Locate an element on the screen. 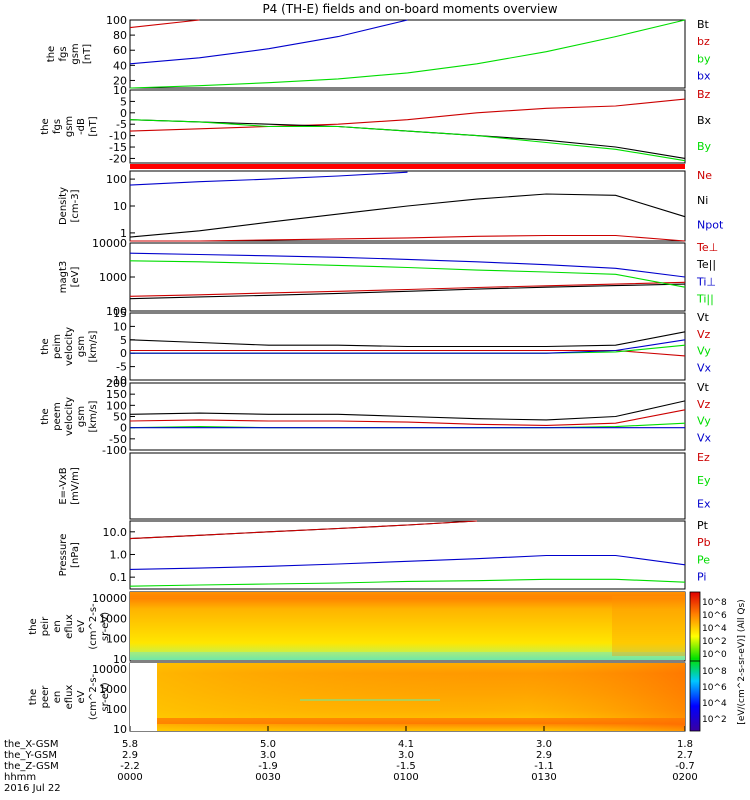 This screenshot has height=800, width=750. y-axis-label-line: (cm^2-s- is located at coordinates (93, 696).